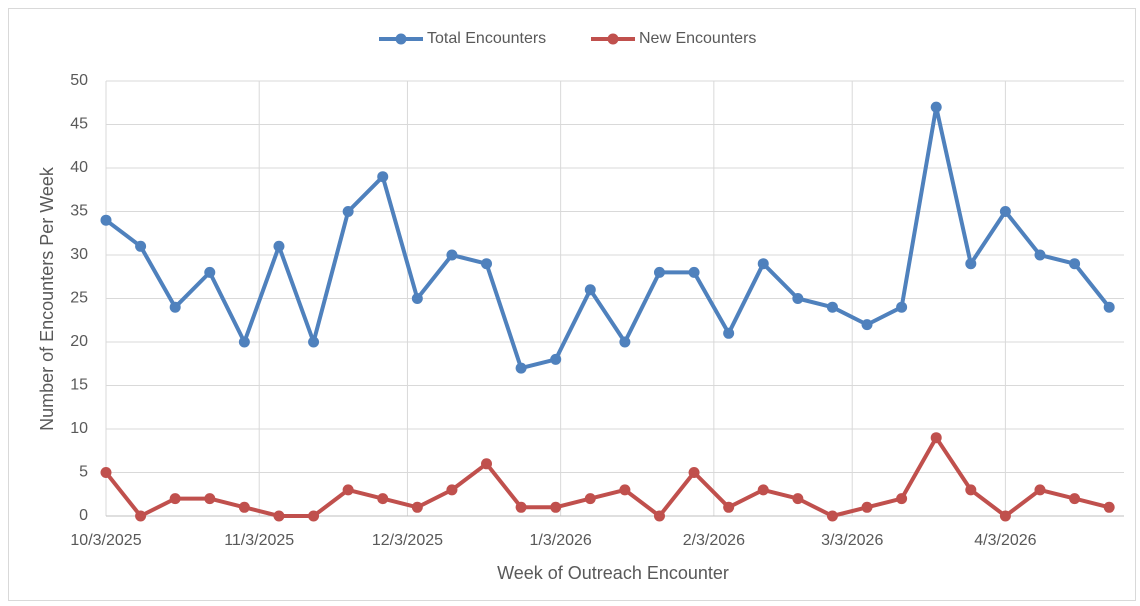  What do you see at coordinates (79, 341) in the screenshot?
I see `y-tick-label: 20` at bounding box center [79, 341].